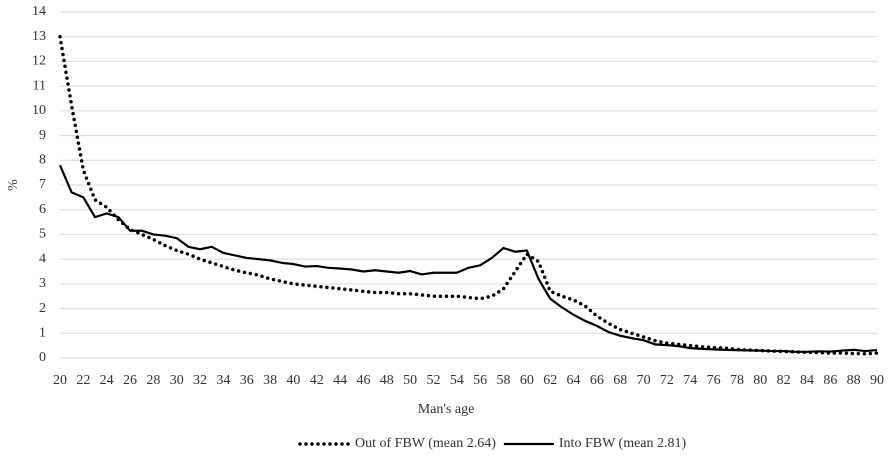 Image resolution: width=892 pixels, height=465 pixels. Describe the element at coordinates (623, 443) in the screenshot. I see `legend-label: Into FBW (mean 2.81)` at that location.